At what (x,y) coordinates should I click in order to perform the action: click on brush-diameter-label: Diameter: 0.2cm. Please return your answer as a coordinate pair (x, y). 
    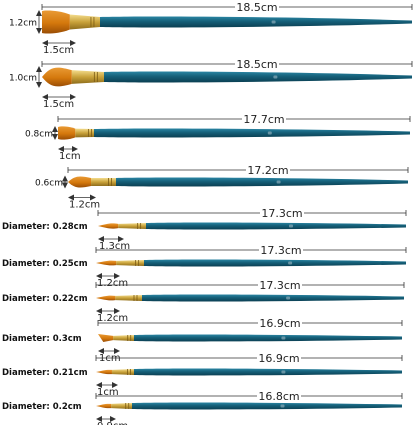
    Looking at the image, I should click on (42, 407).